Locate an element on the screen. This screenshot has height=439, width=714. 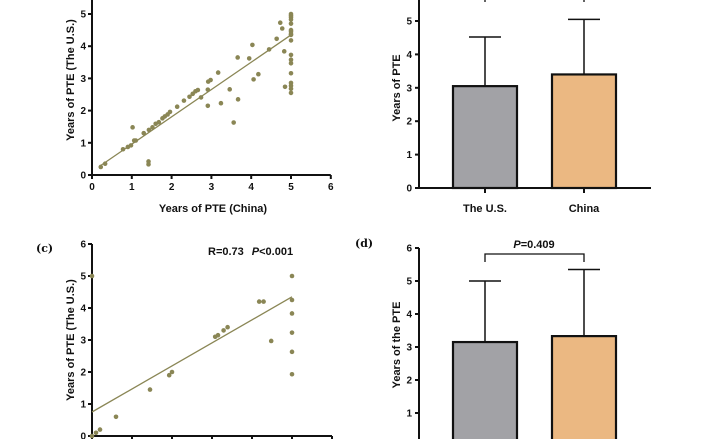
panel-a-y-tick-label: 4 is located at coordinates (83, 47).